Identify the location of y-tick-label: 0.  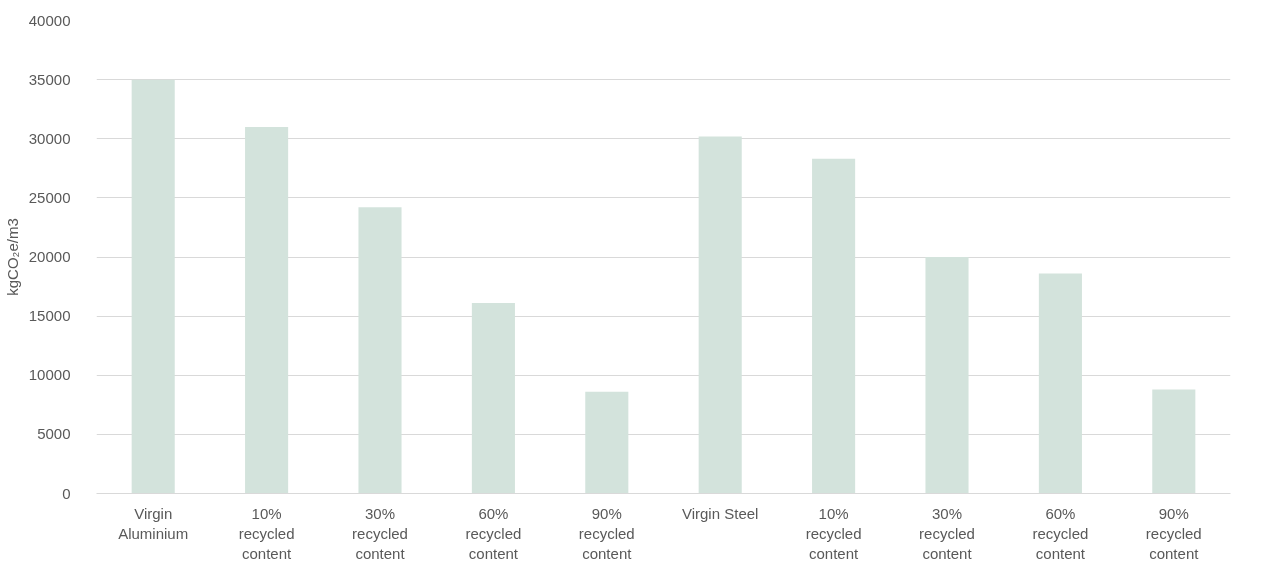
(66, 493).